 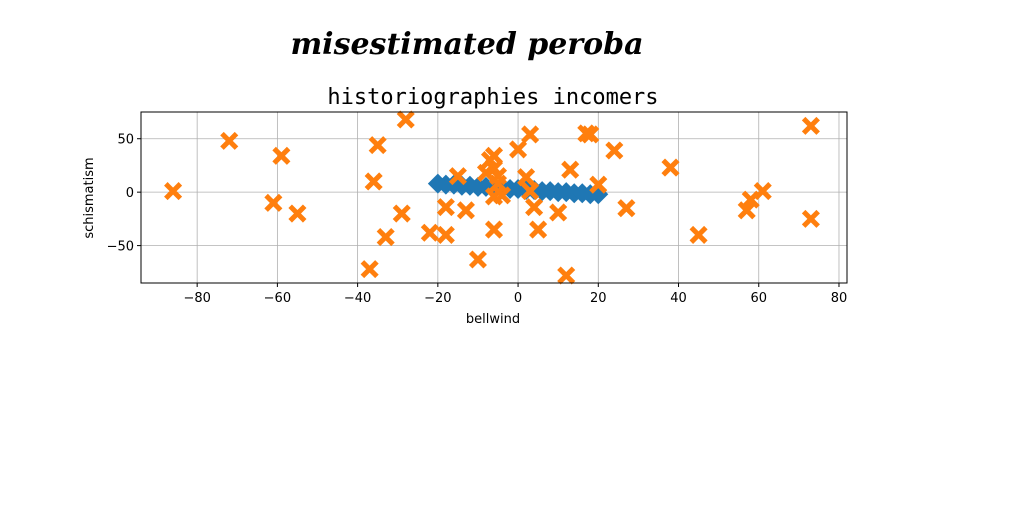 I want to click on y-tick-label: 50, so click(x=125, y=140).